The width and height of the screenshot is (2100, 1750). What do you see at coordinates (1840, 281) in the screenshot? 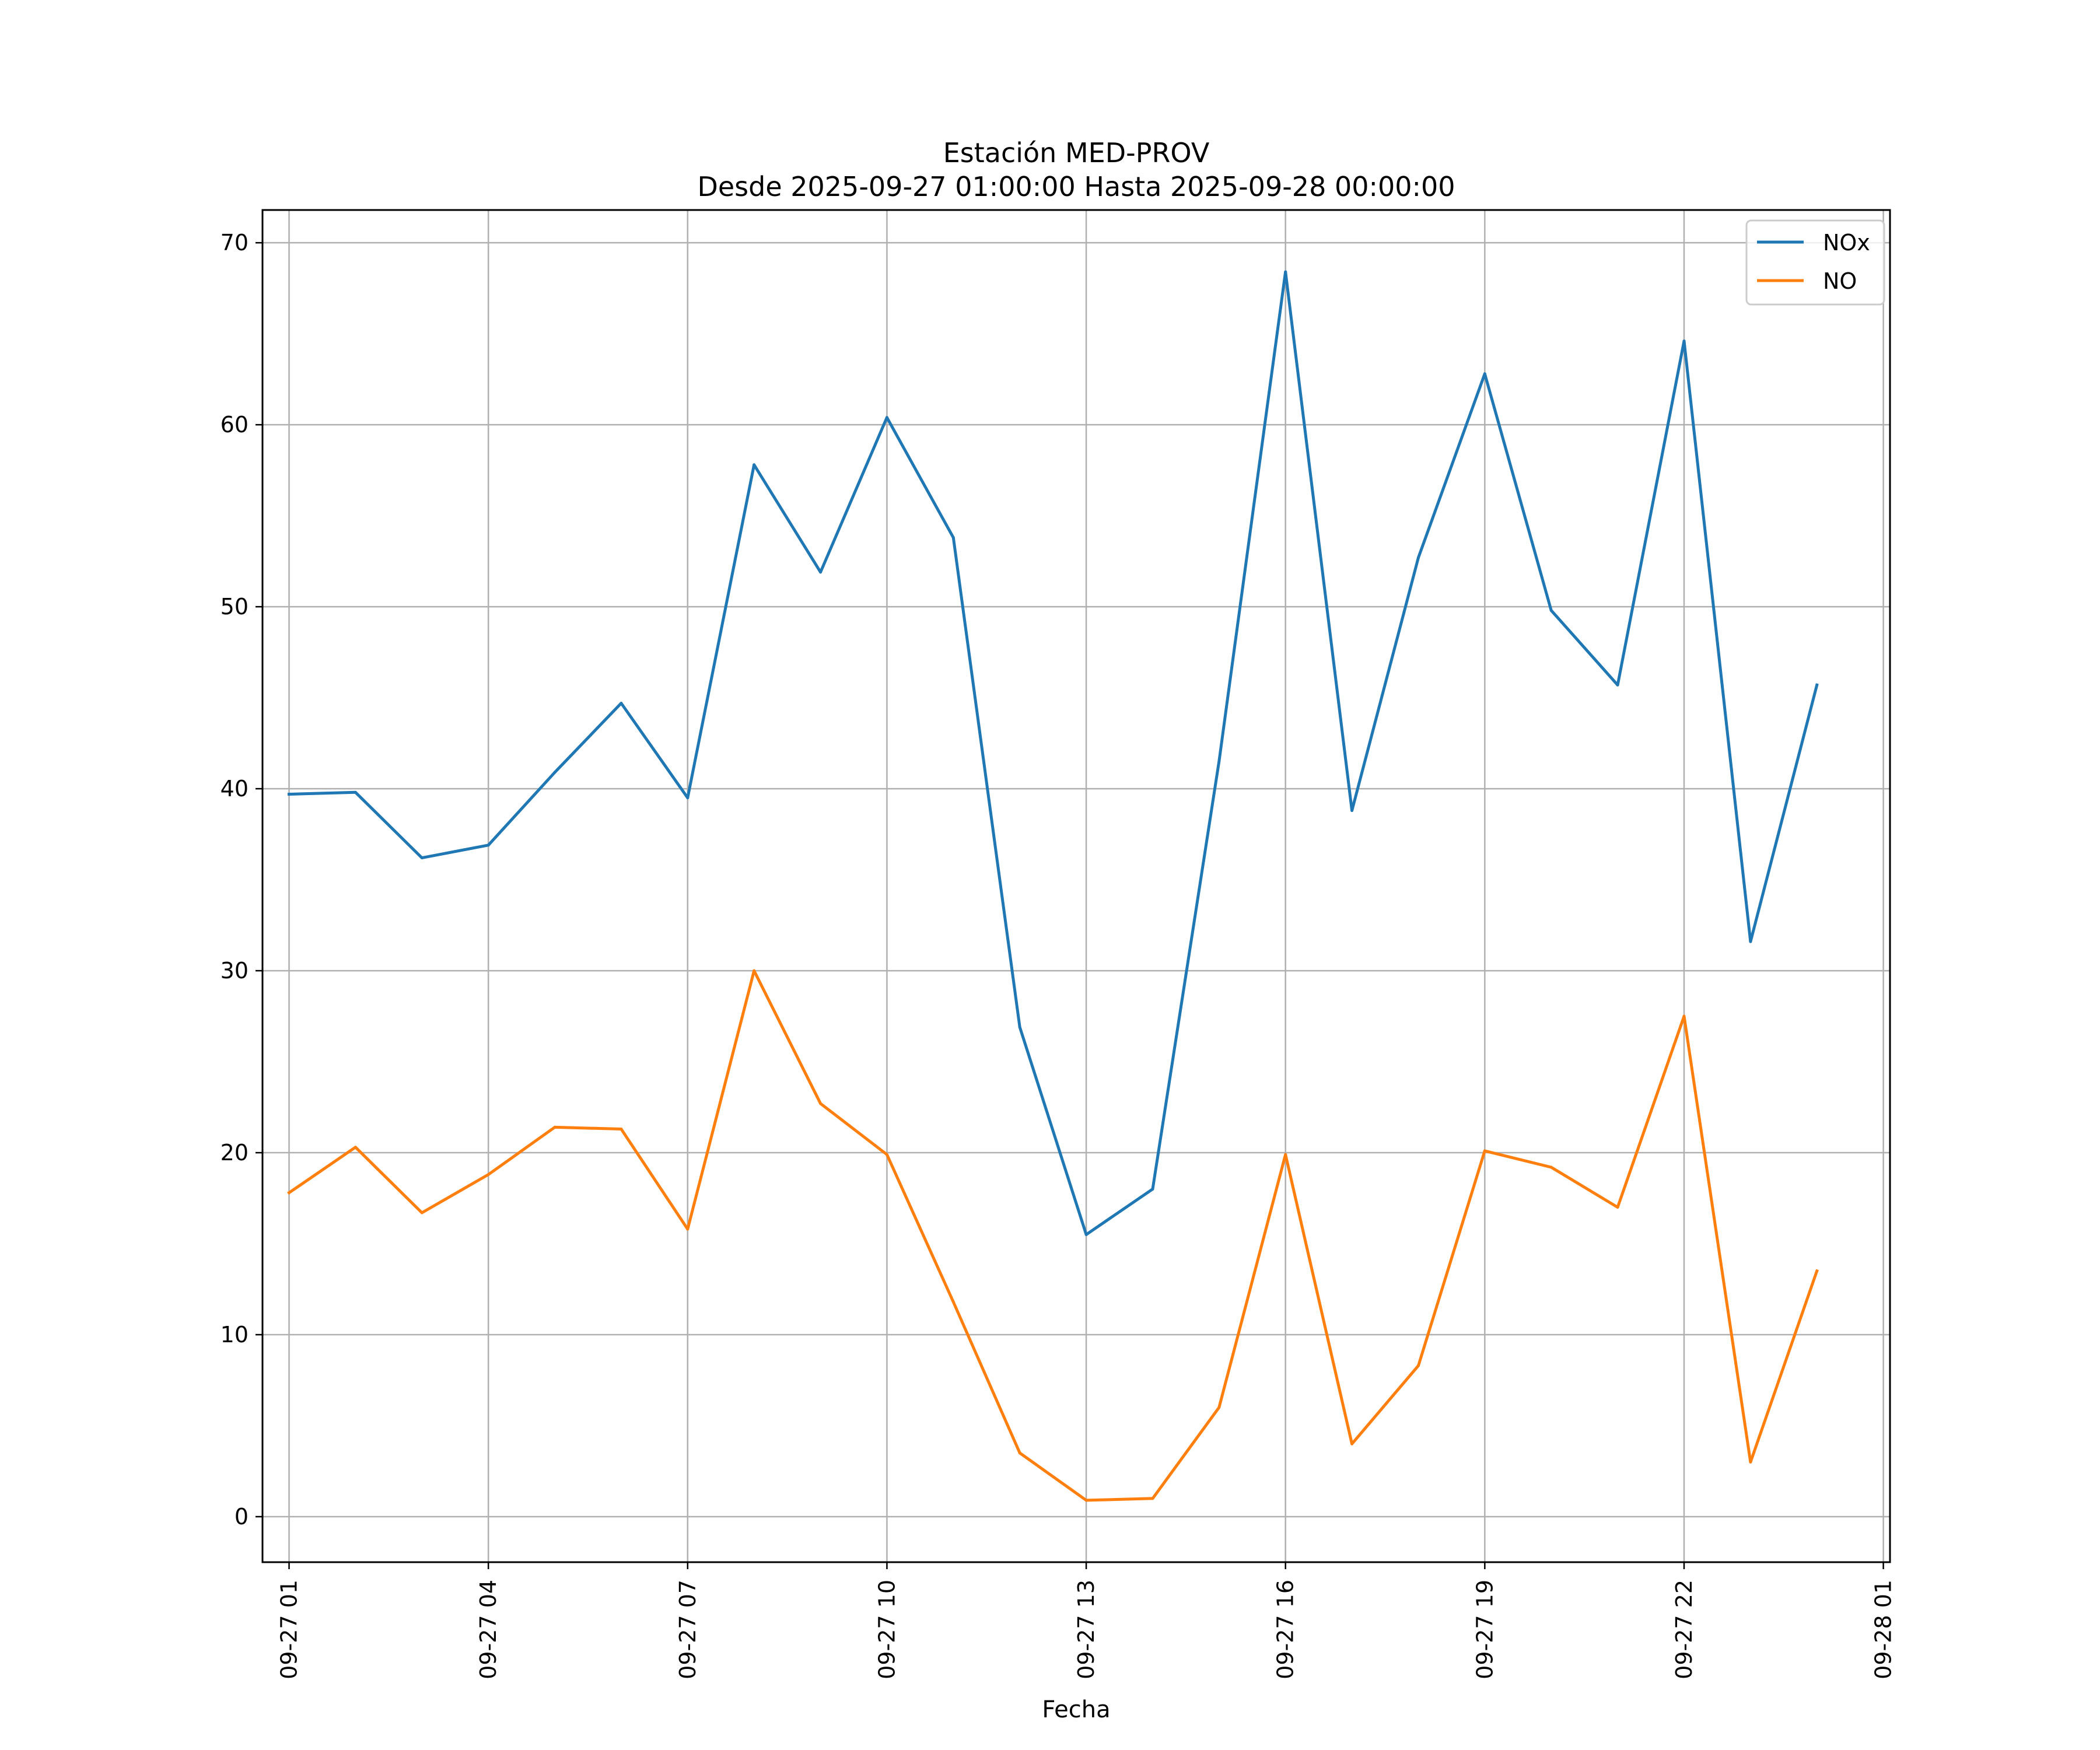
I see `legend-label-no: NO` at bounding box center [1840, 281].